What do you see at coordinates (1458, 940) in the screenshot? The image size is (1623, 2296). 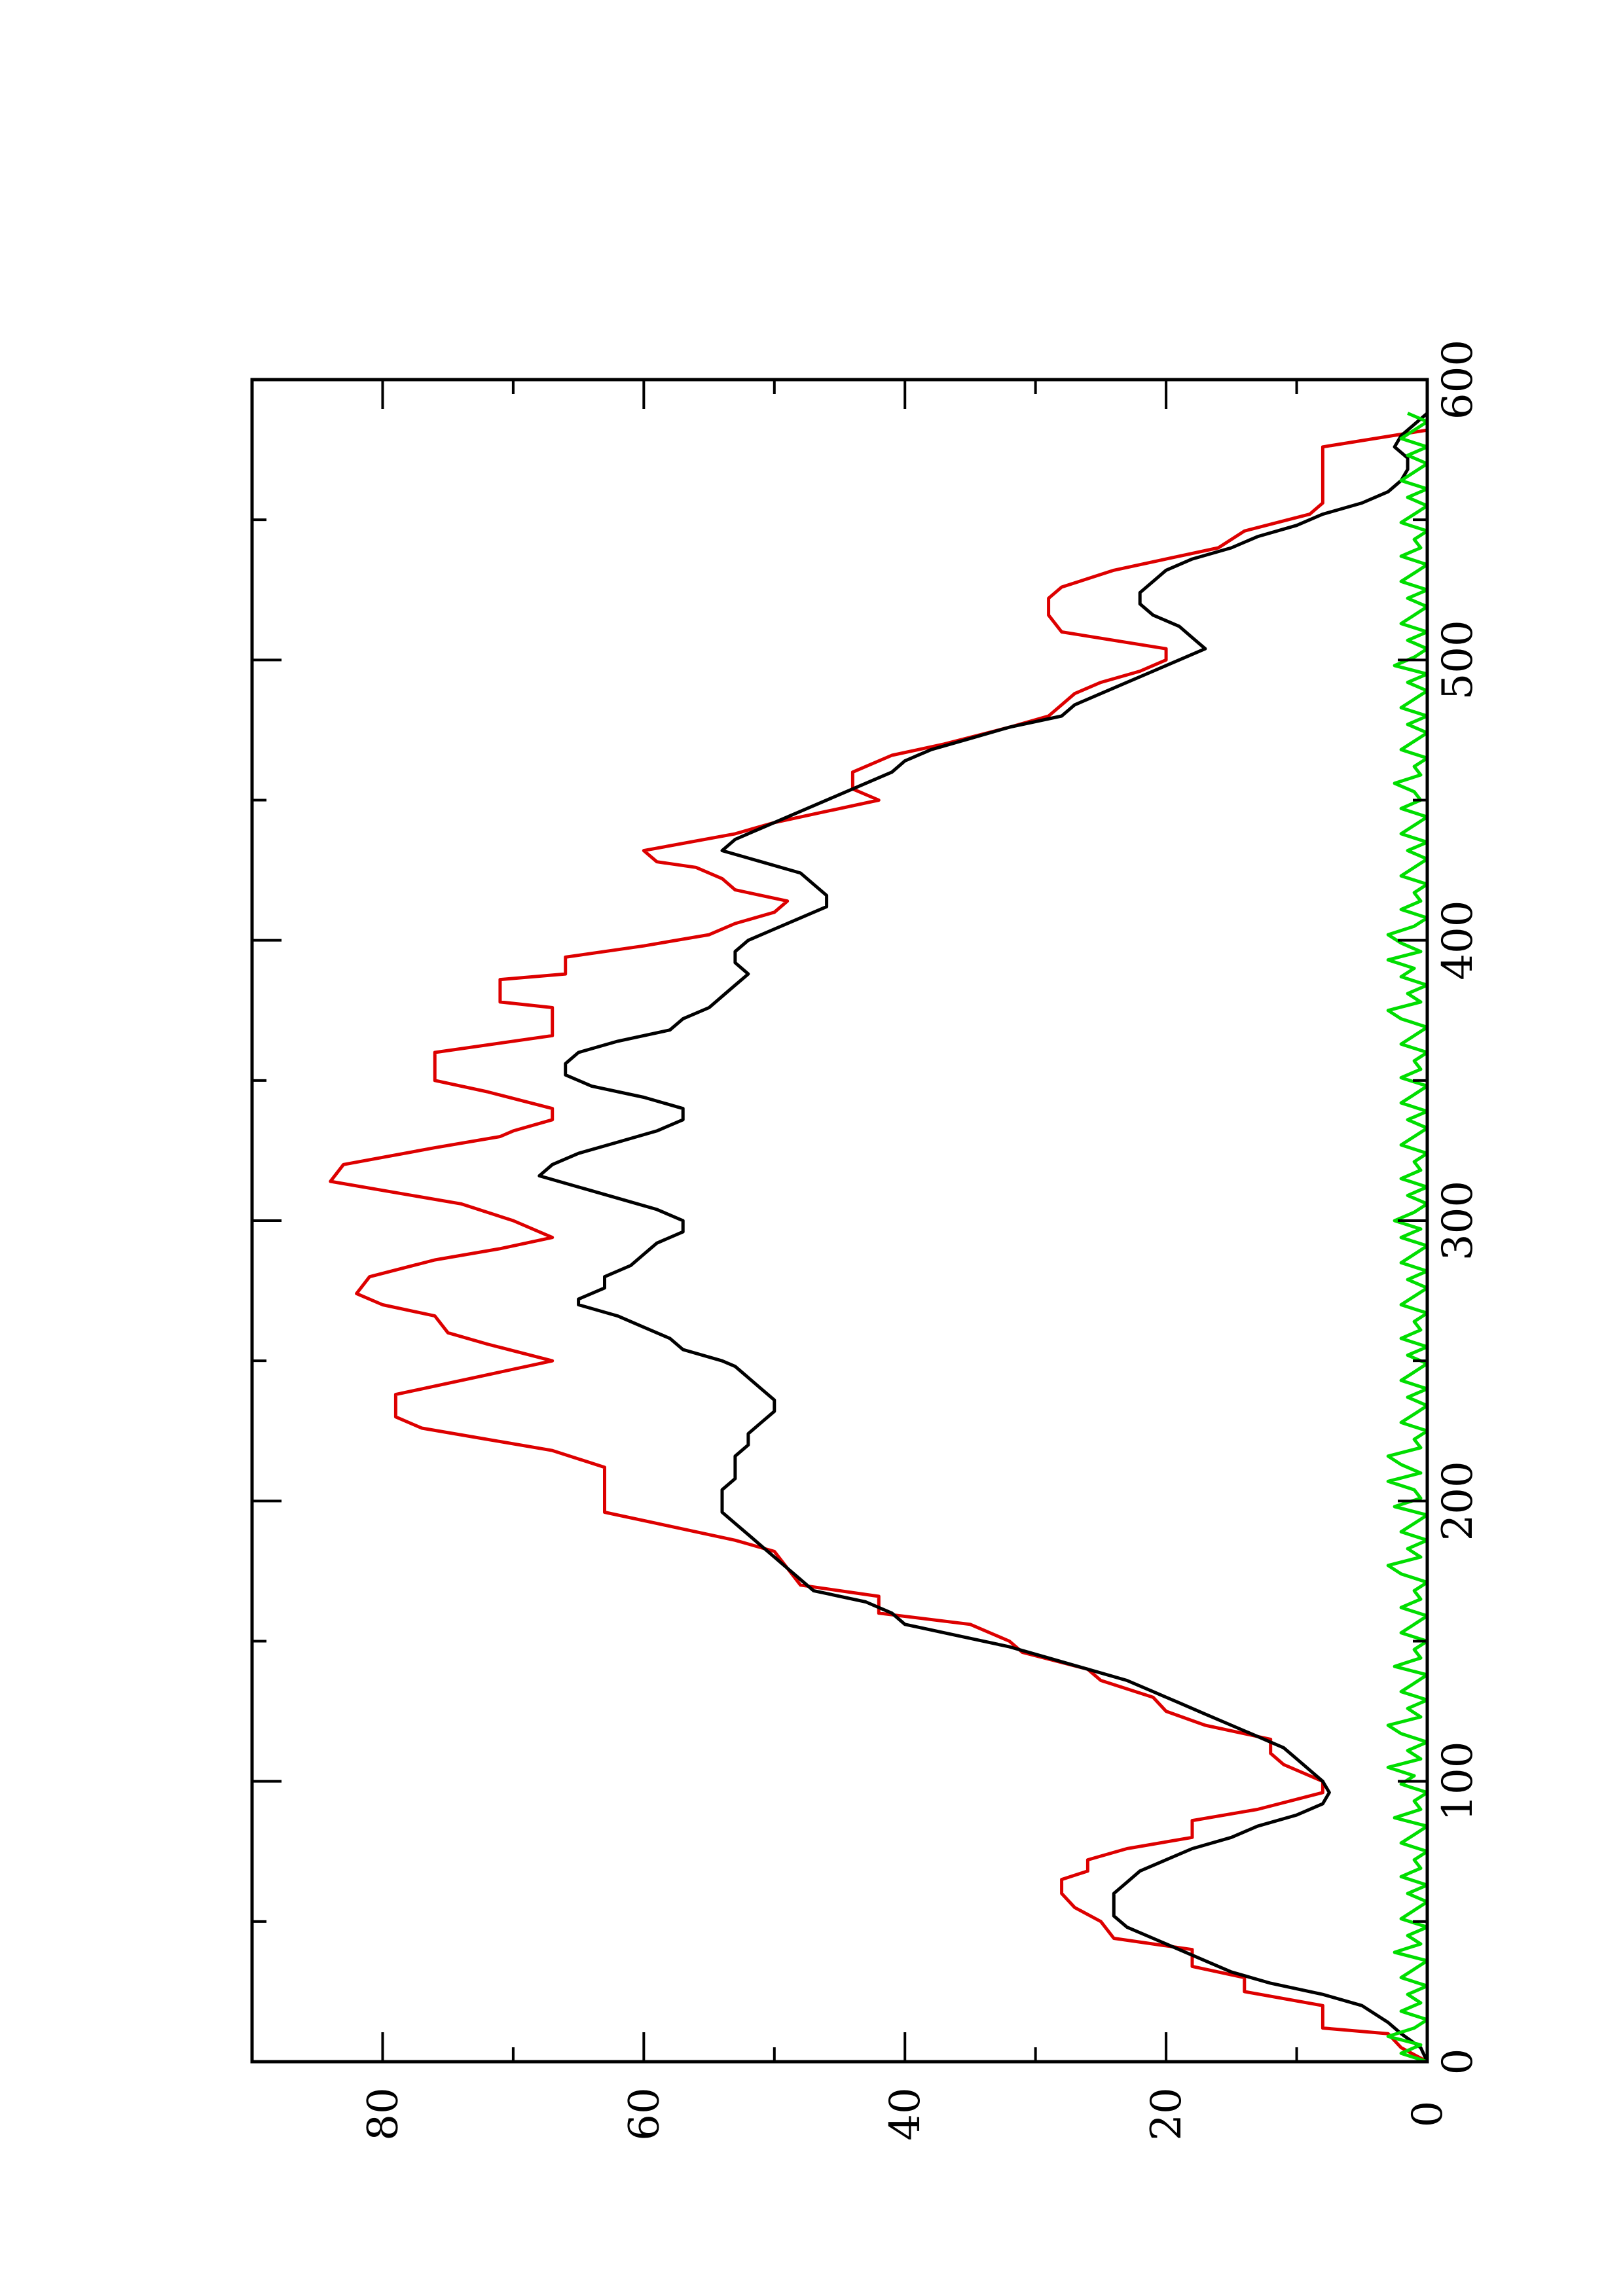 I see `x-tick-label: 400` at bounding box center [1458, 940].